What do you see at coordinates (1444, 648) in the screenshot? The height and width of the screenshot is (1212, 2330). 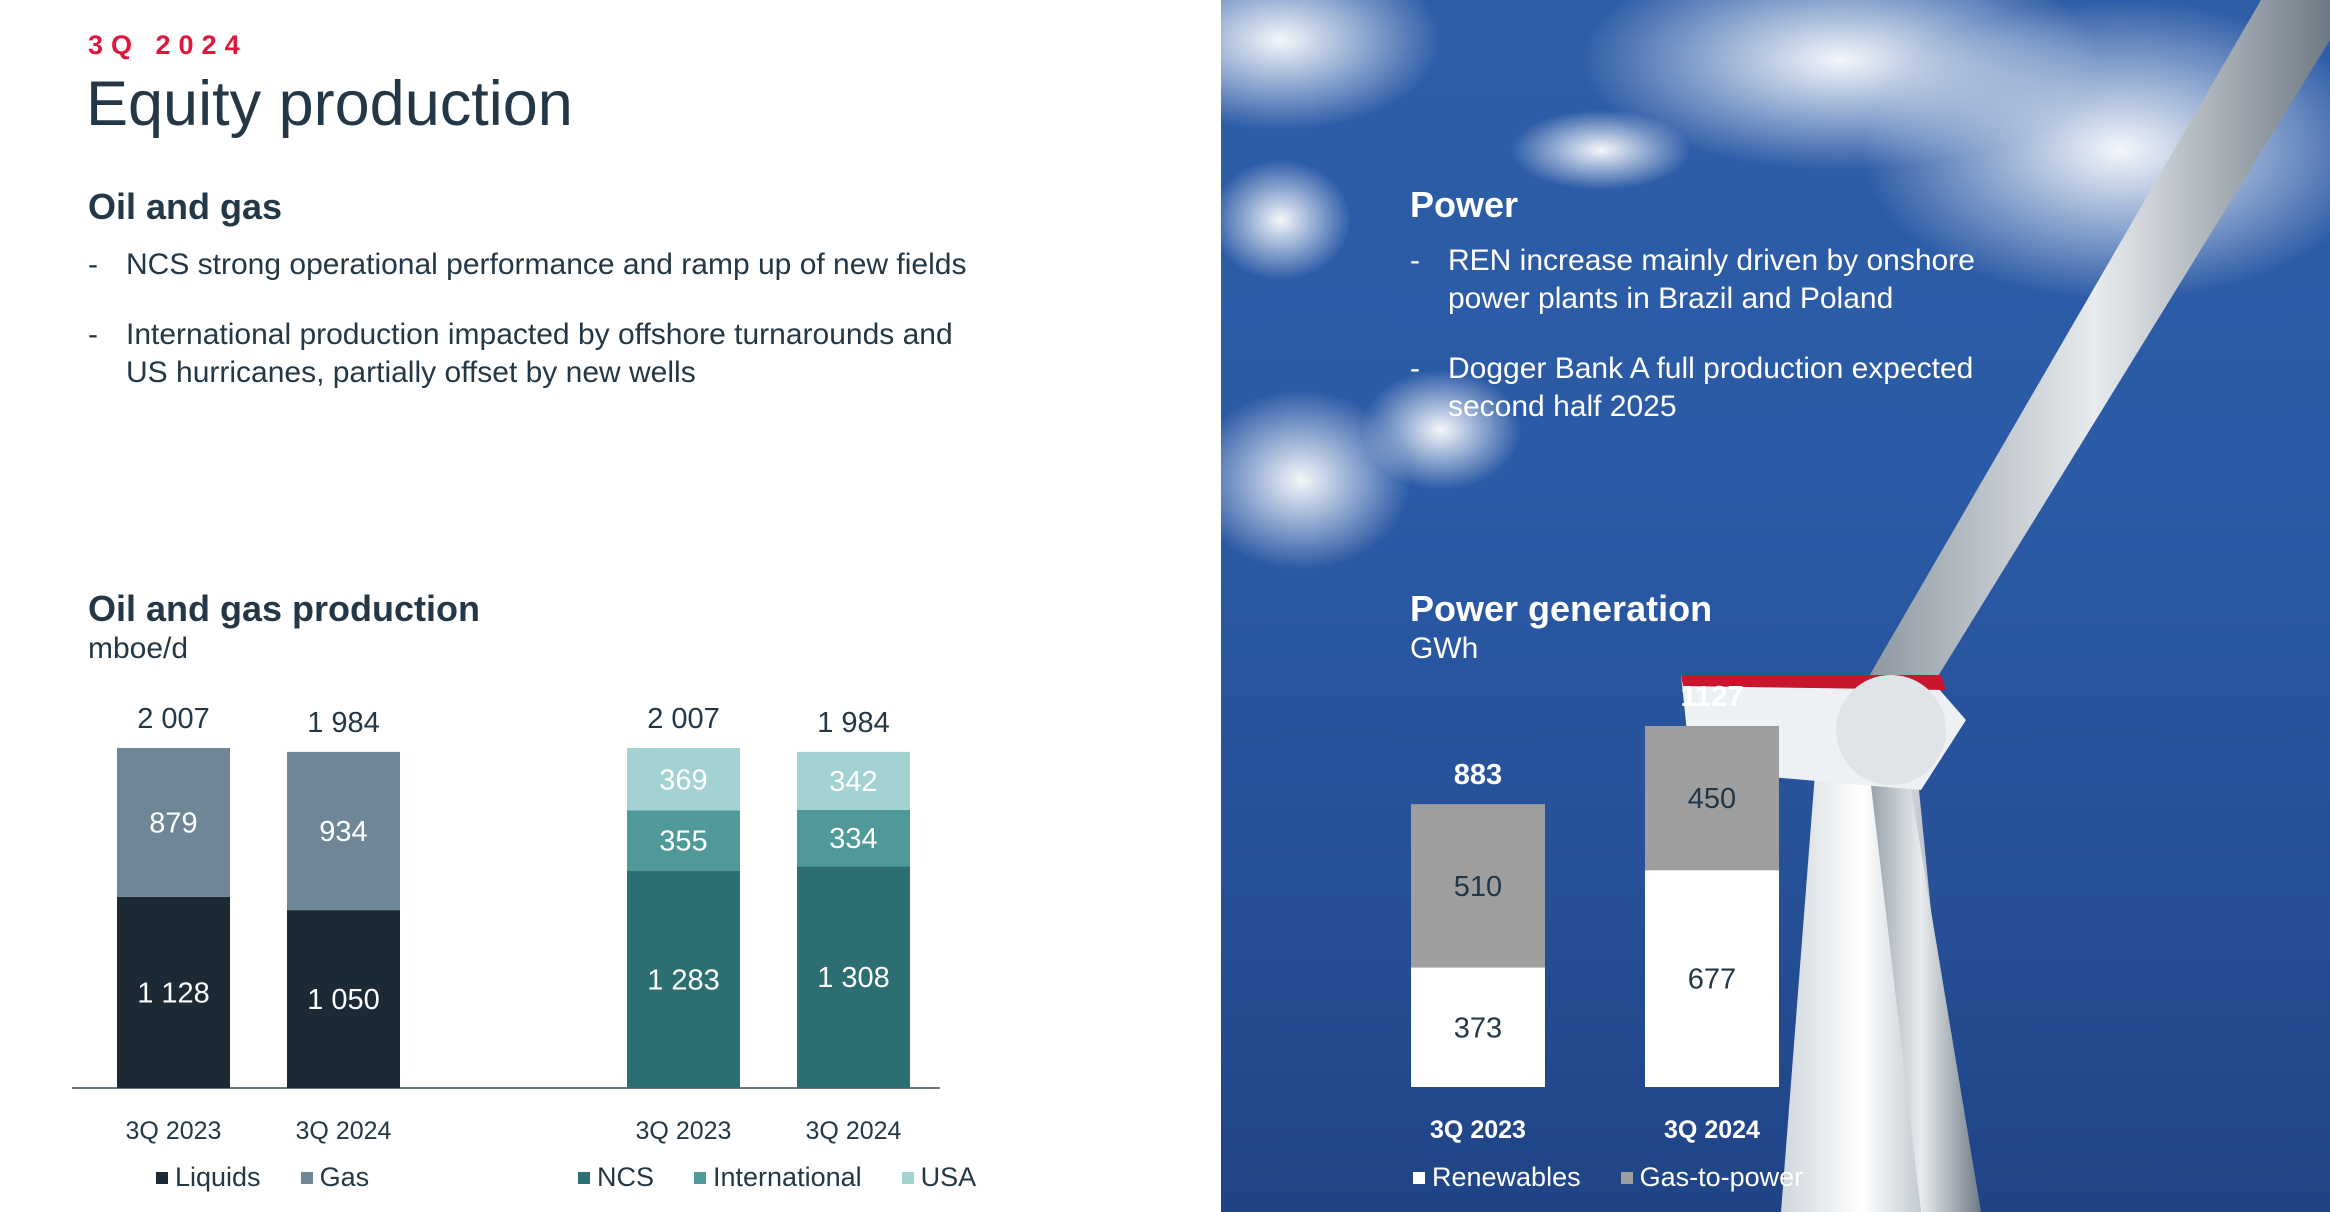 I see `power-chart-unit: GWh` at bounding box center [1444, 648].